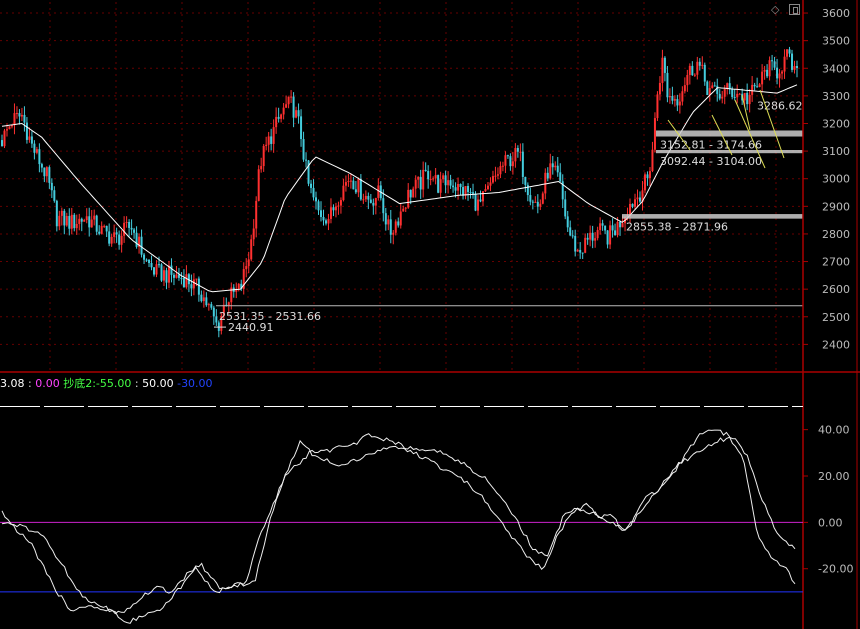 The width and height of the screenshot is (860, 629). What do you see at coordinates (835, 569) in the screenshot?
I see `indicator-tick-label: -20.00` at bounding box center [835, 569].